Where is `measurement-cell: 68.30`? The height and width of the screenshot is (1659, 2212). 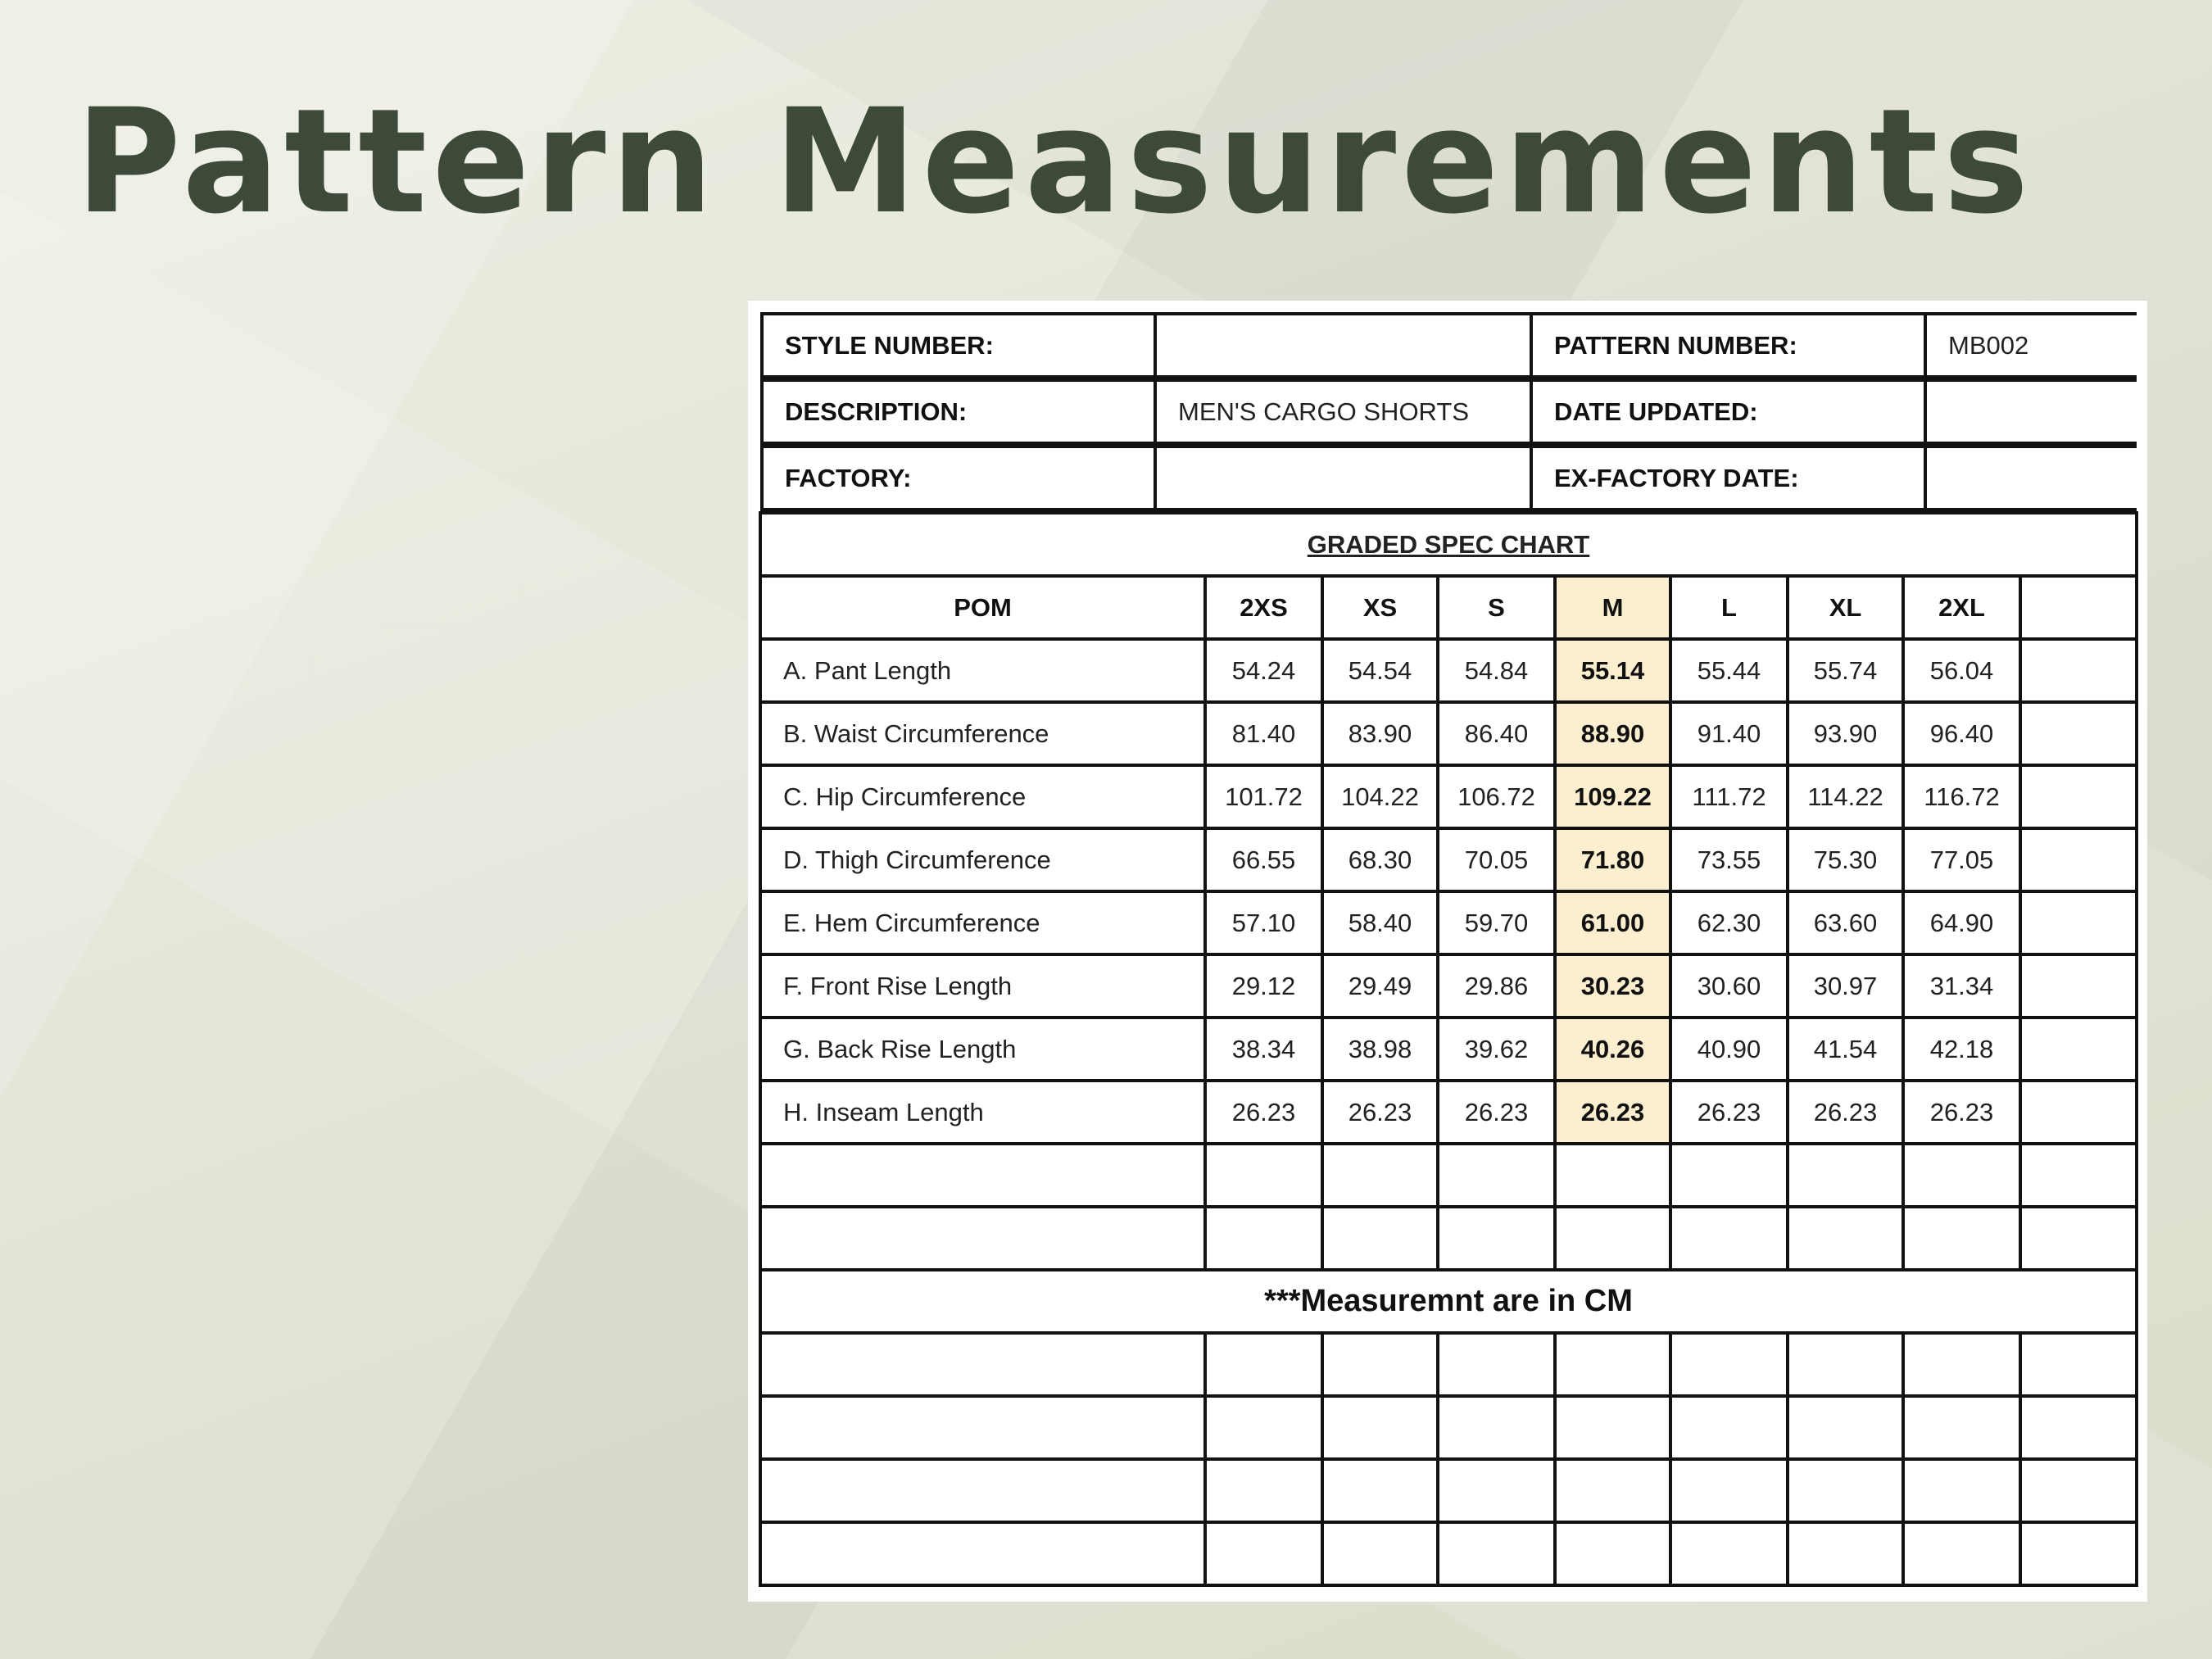
measurement-cell: 68.30 is located at coordinates (1380, 860).